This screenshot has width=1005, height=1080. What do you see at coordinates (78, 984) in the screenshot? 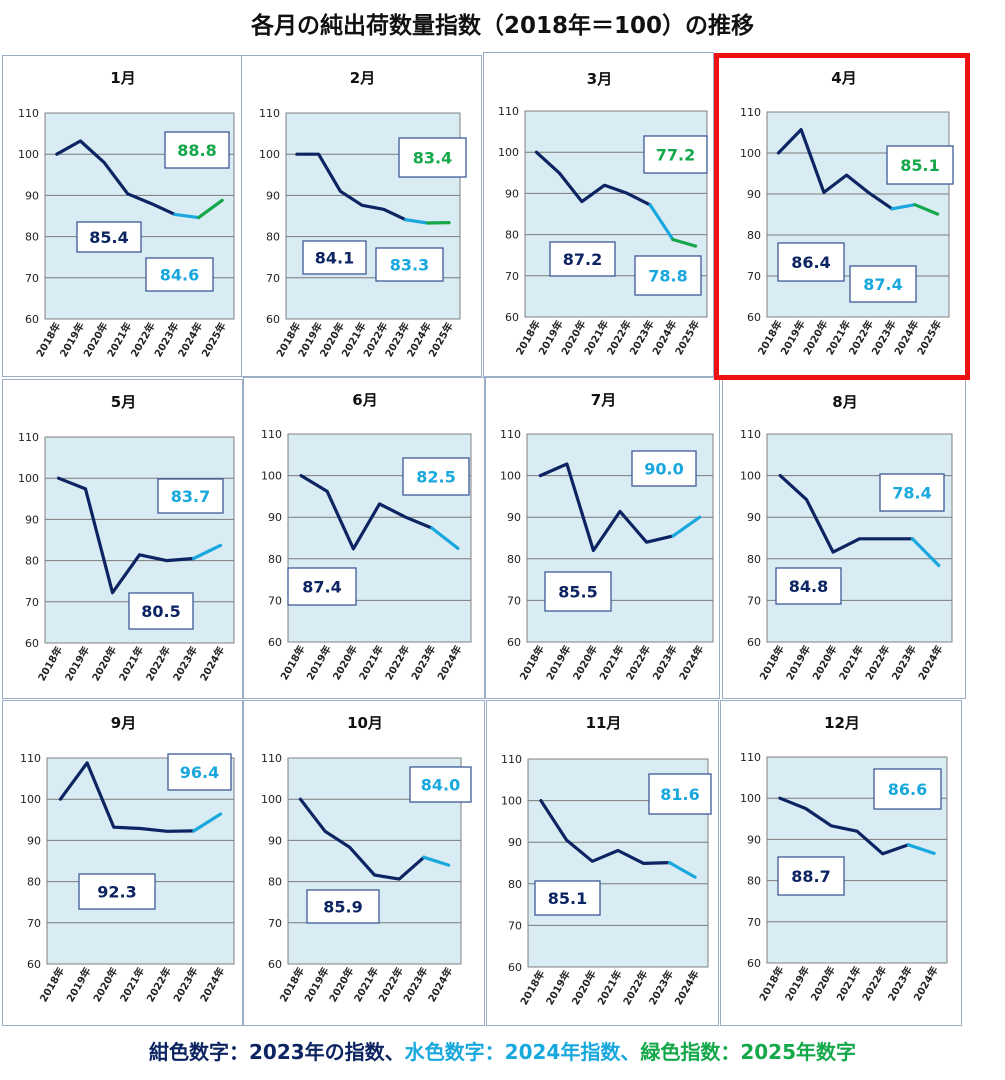
I see `x-tick-label: 2019年` at bounding box center [78, 984].